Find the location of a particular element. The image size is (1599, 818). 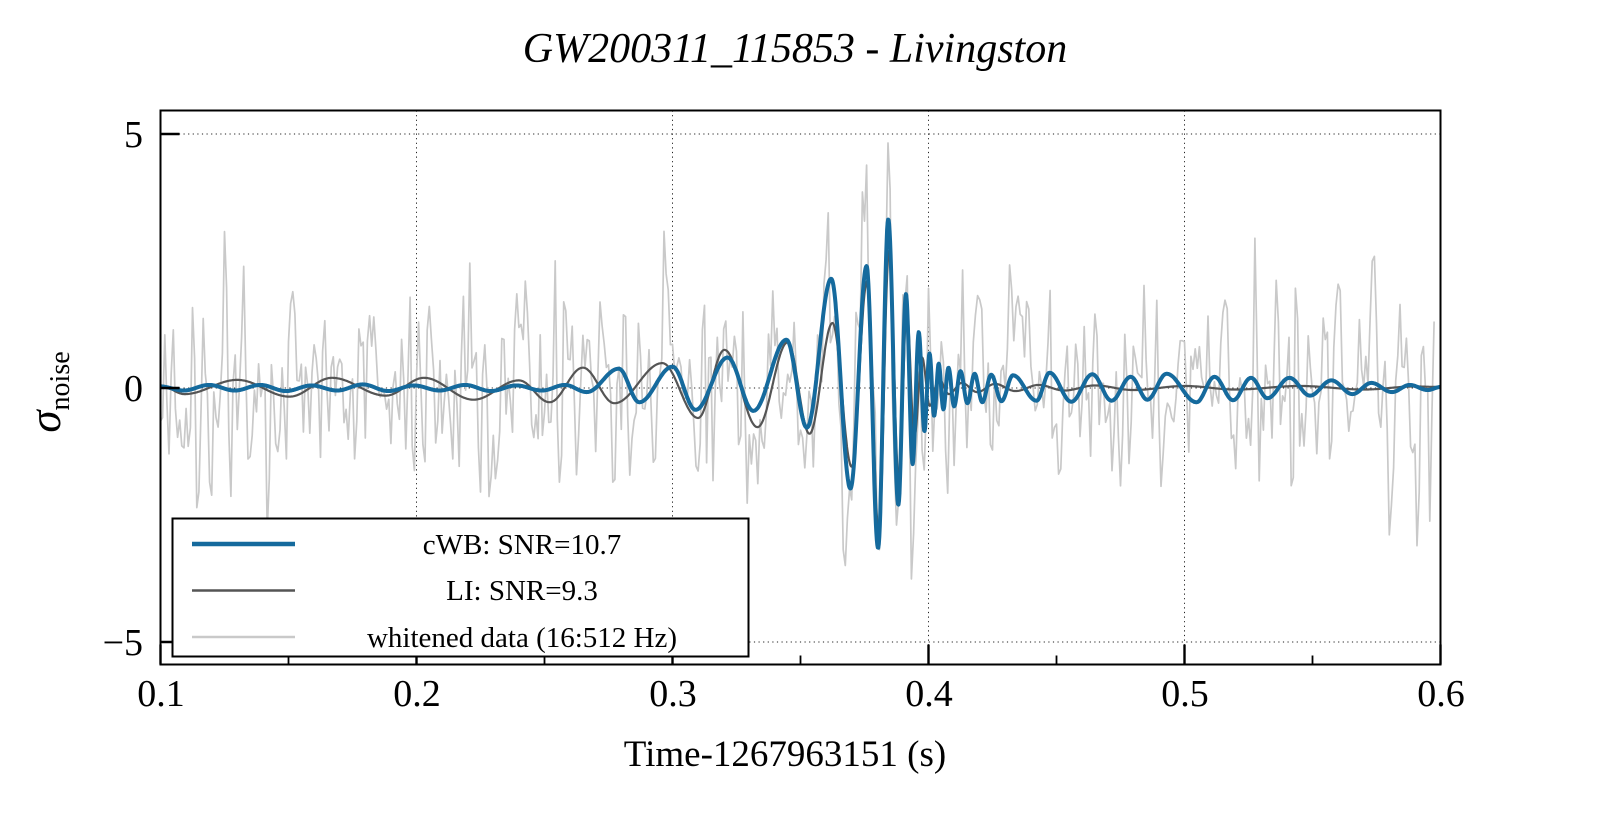

x-tick-label-0_6: 0.6 is located at coordinates (1441, 694).